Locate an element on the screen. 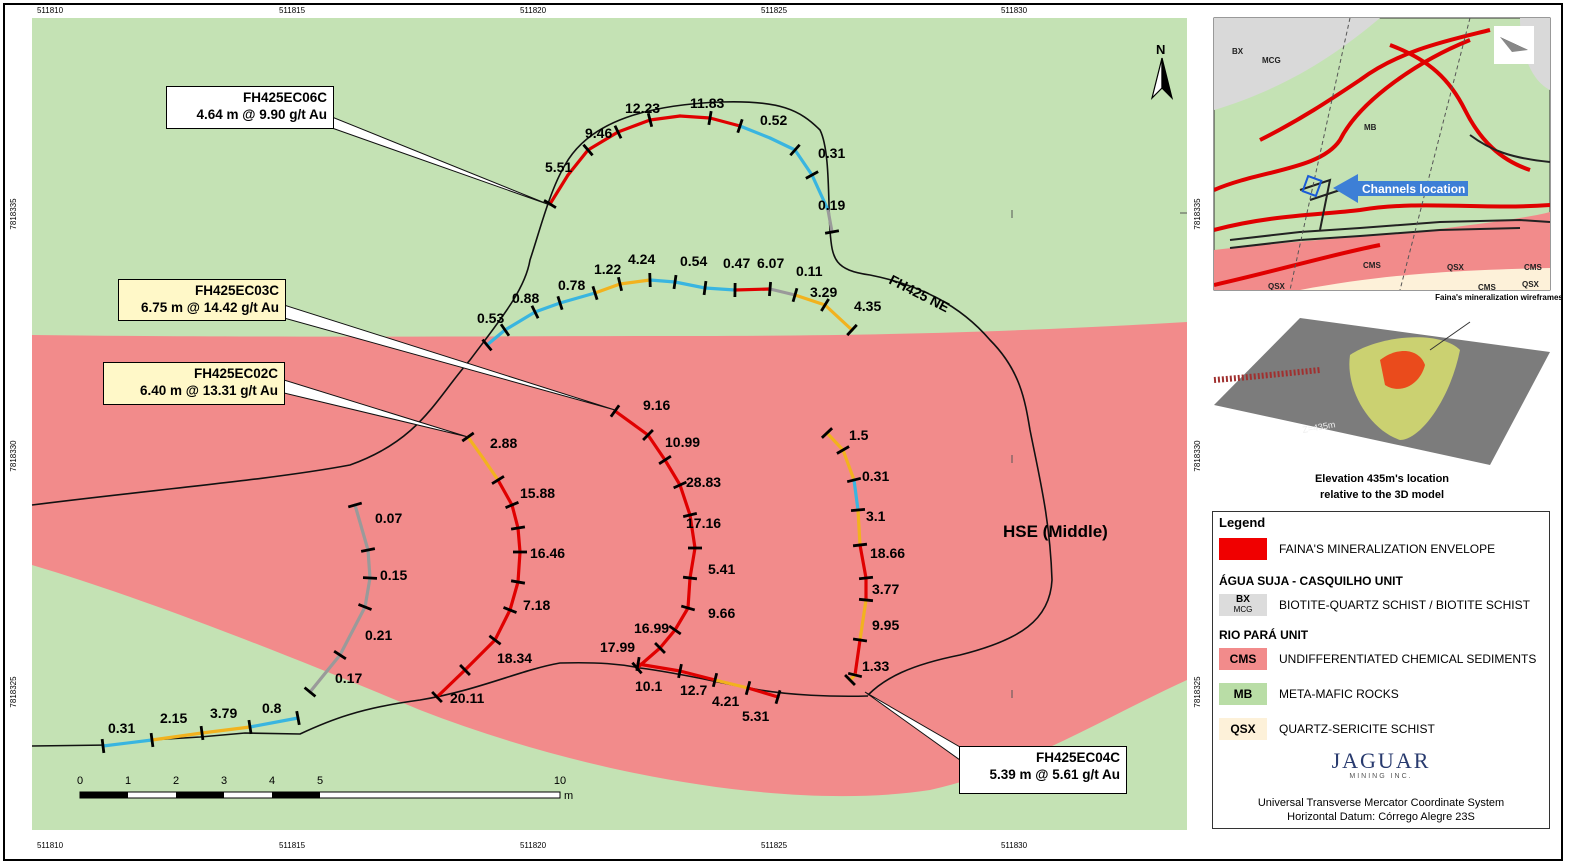 The height and width of the screenshot is (867, 1570). grade-label: 4.24 is located at coordinates (641, 259).